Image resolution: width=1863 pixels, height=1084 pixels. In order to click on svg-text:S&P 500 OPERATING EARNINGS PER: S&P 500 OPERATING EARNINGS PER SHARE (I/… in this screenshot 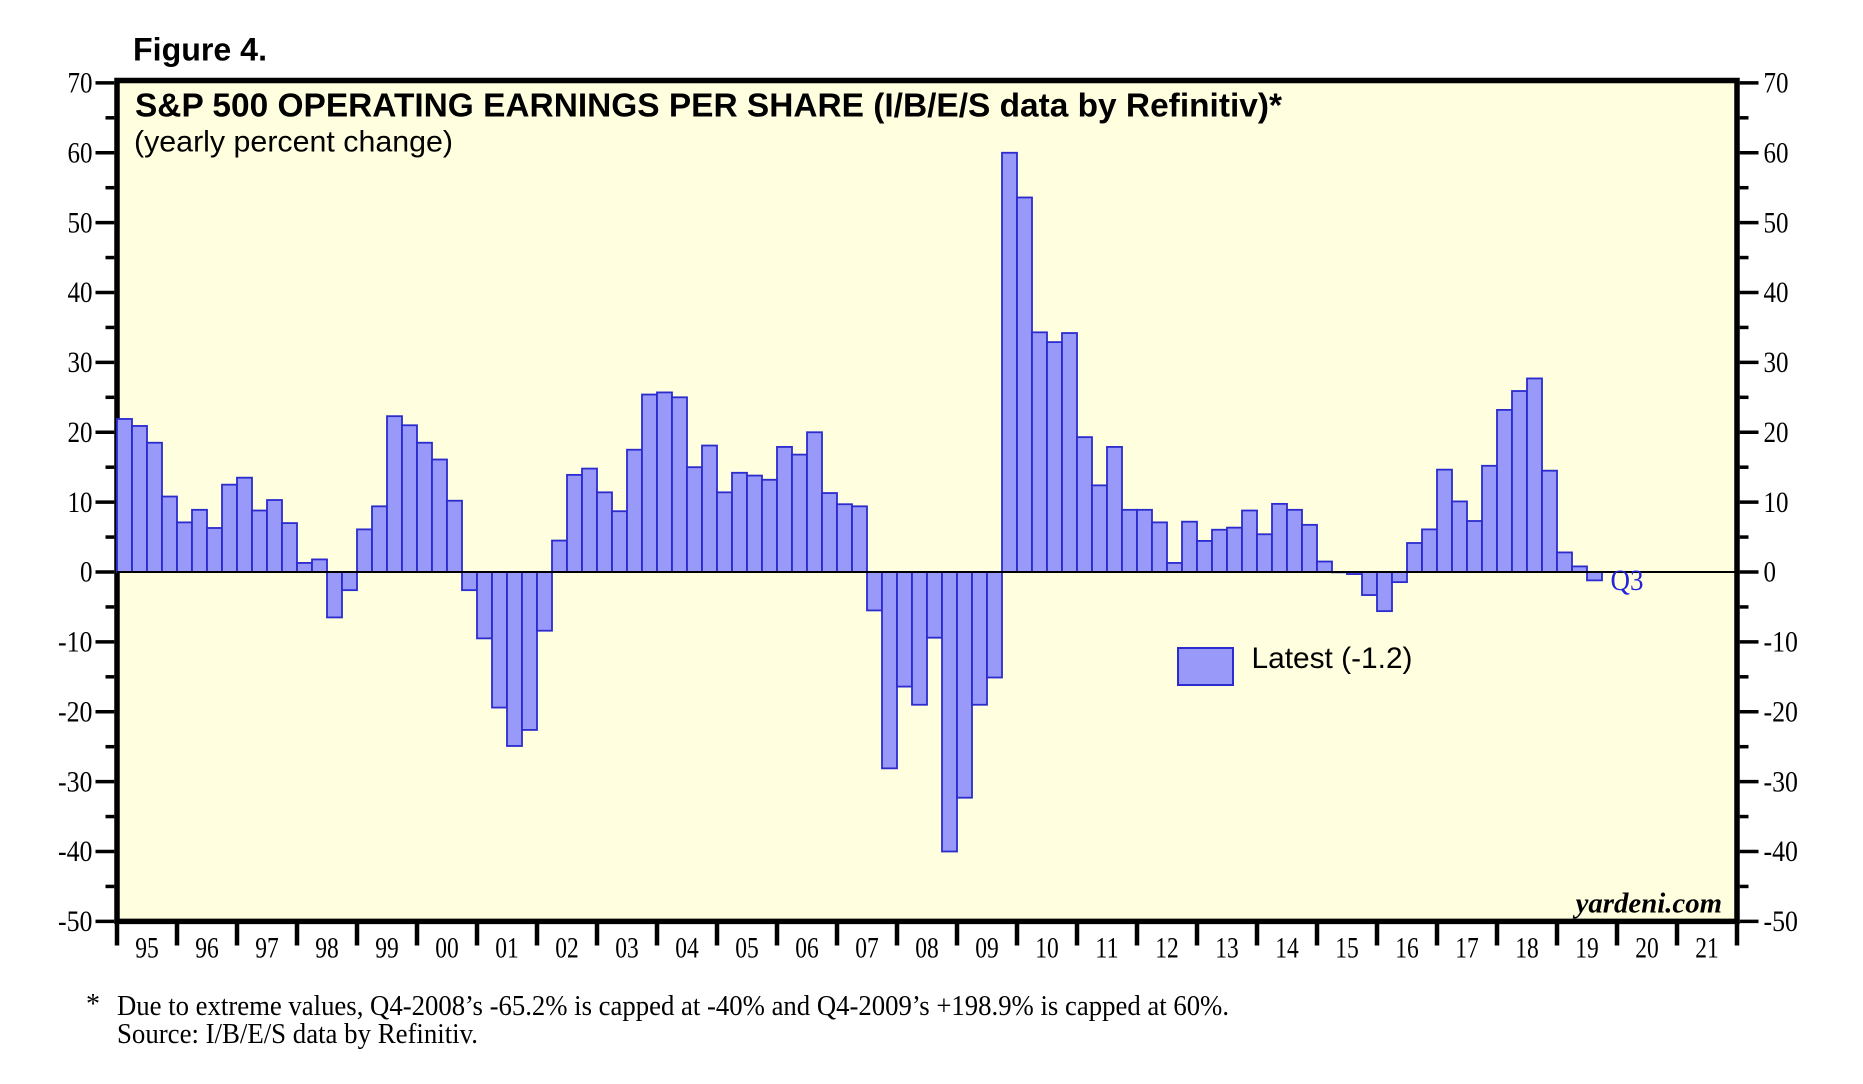, I will do `click(708, 105)`.